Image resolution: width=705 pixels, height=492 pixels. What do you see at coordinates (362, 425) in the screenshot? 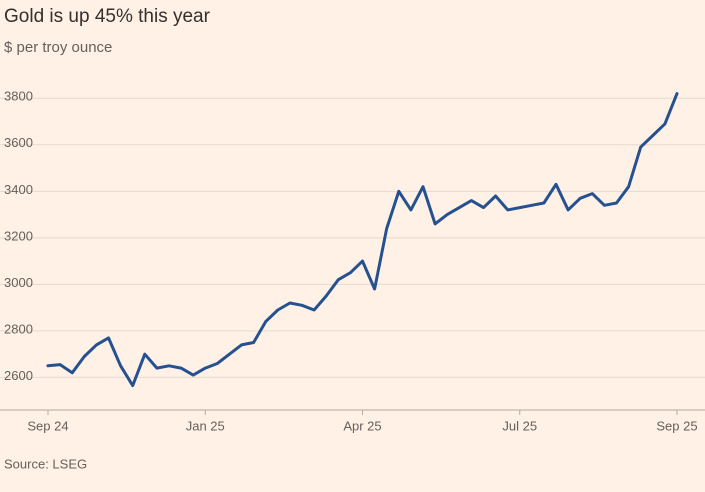
I see `x-tick-label: Apr 25` at bounding box center [362, 425].